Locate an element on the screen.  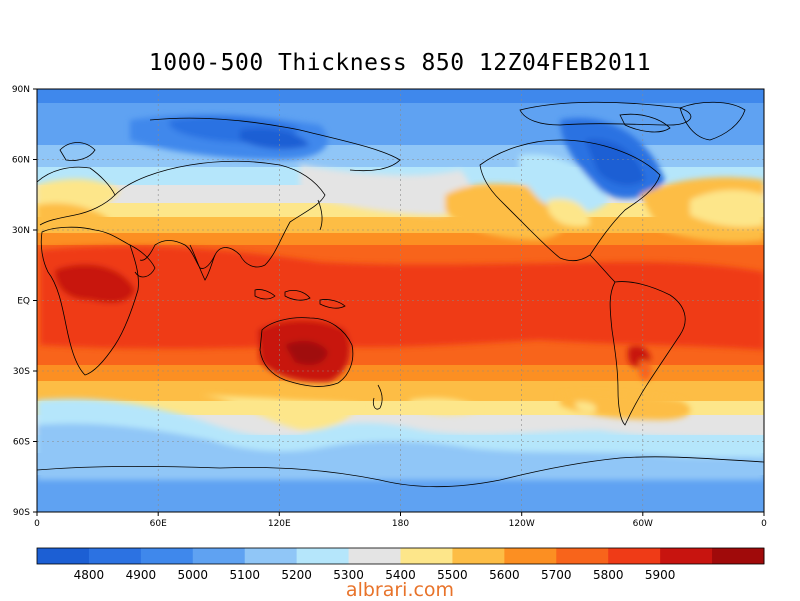
watermark: albrari.com is located at coordinates (400, 590).